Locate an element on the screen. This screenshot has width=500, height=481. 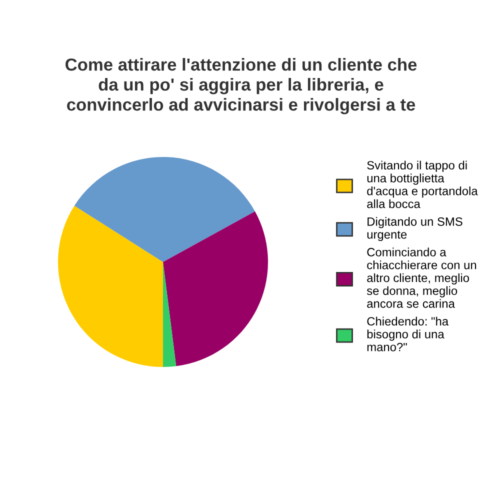
chart-title: Come attirare l'attenzione di un cliente che da un po' si aggira per la libreria, e convincerlo ad avvicinarsi e rivolgersi a te is located at coordinates (241, 86).